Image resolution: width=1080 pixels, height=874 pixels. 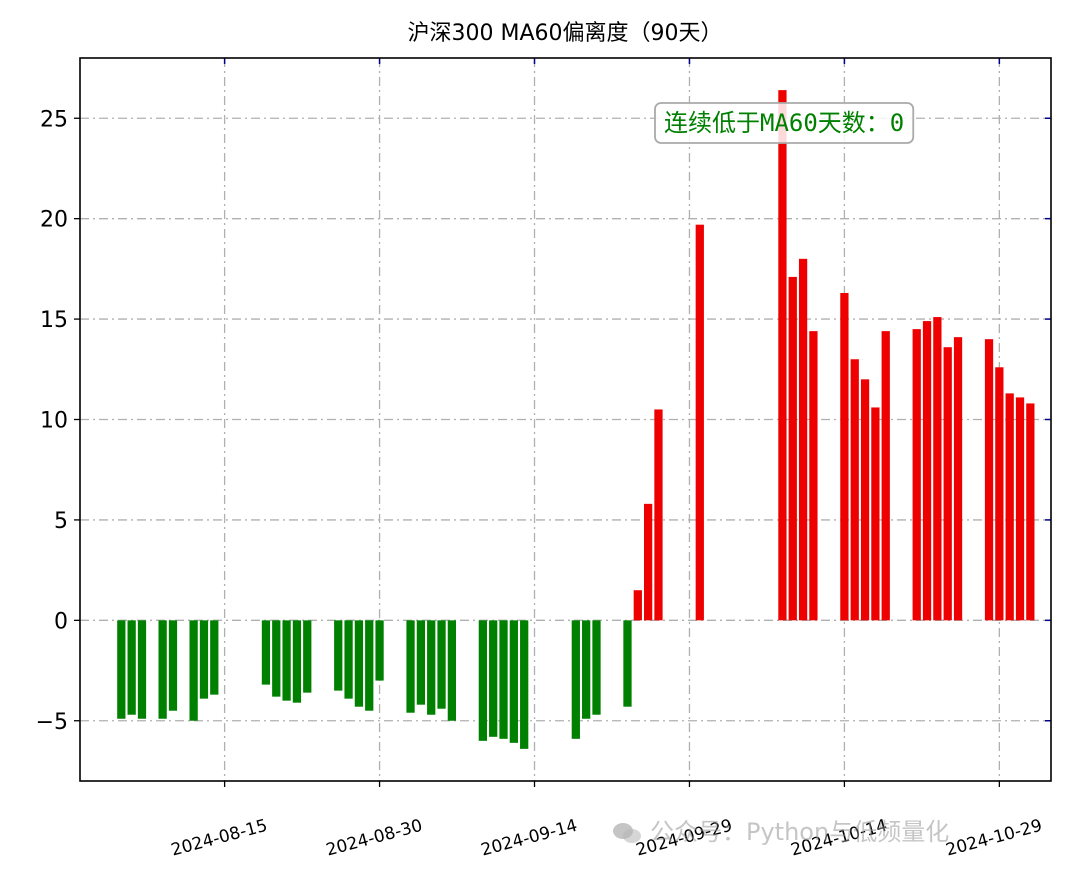 What do you see at coordinates (54, 220) in the screenshot?
I see `y-tick-label: 20` at bounding box center [54, 220].